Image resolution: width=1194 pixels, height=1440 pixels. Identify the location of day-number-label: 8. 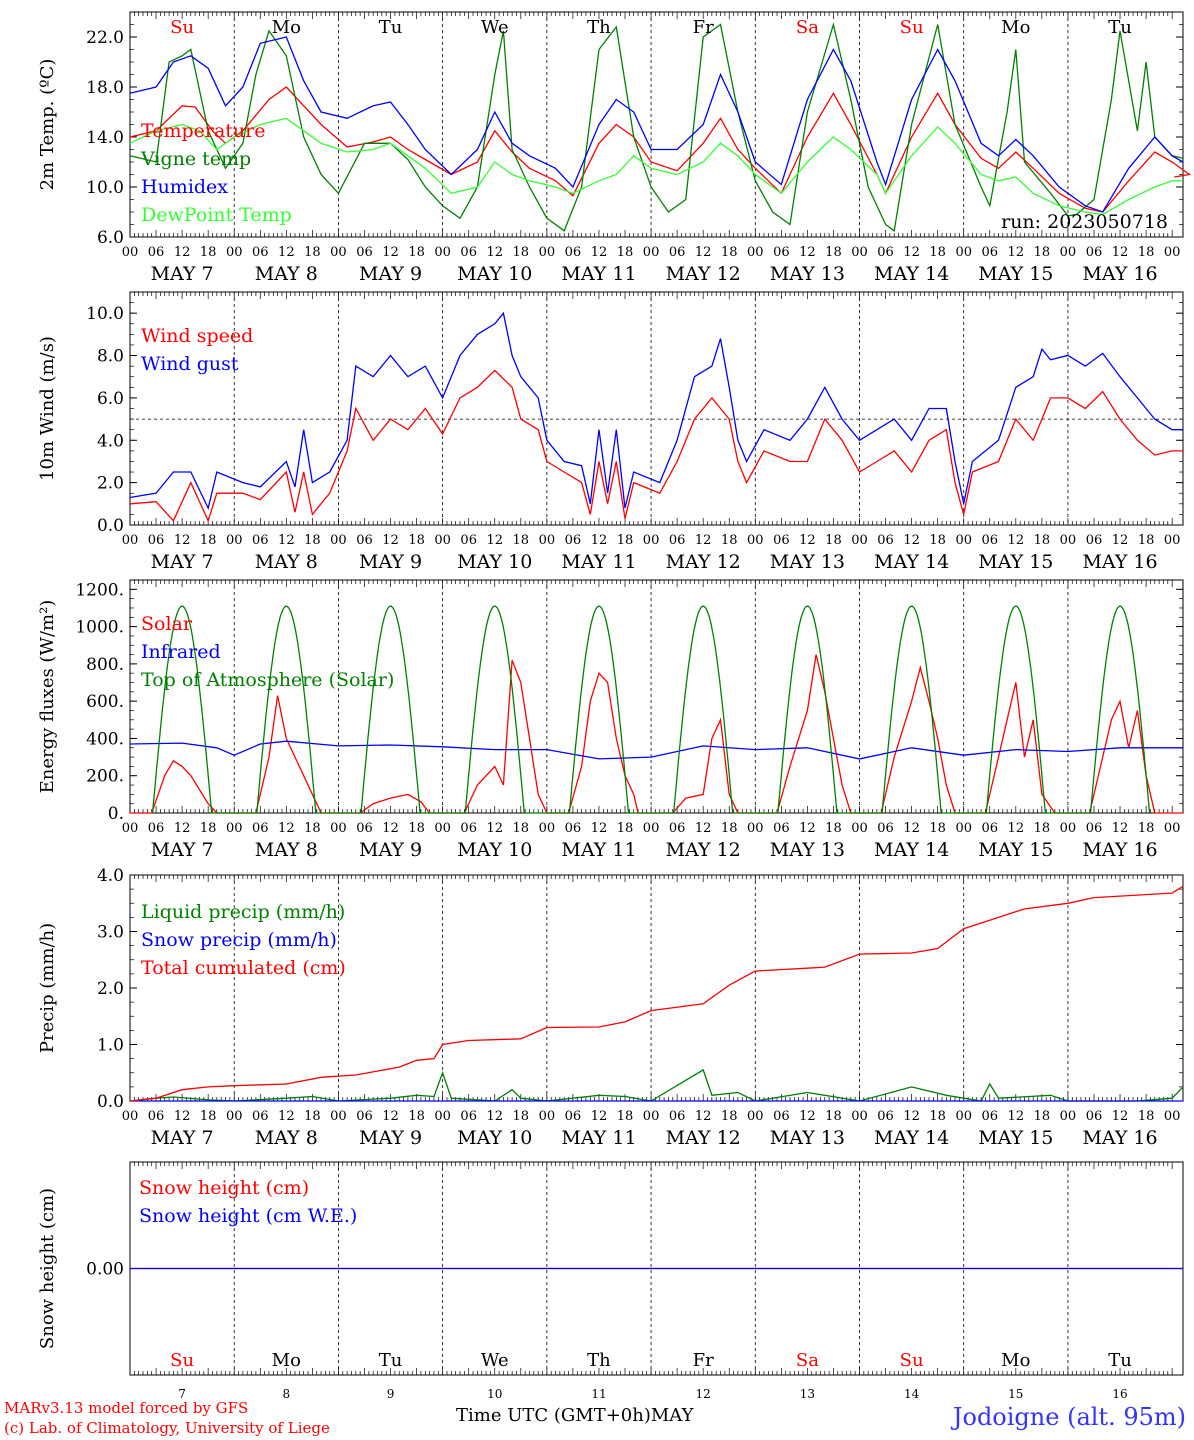
(287, 1394).